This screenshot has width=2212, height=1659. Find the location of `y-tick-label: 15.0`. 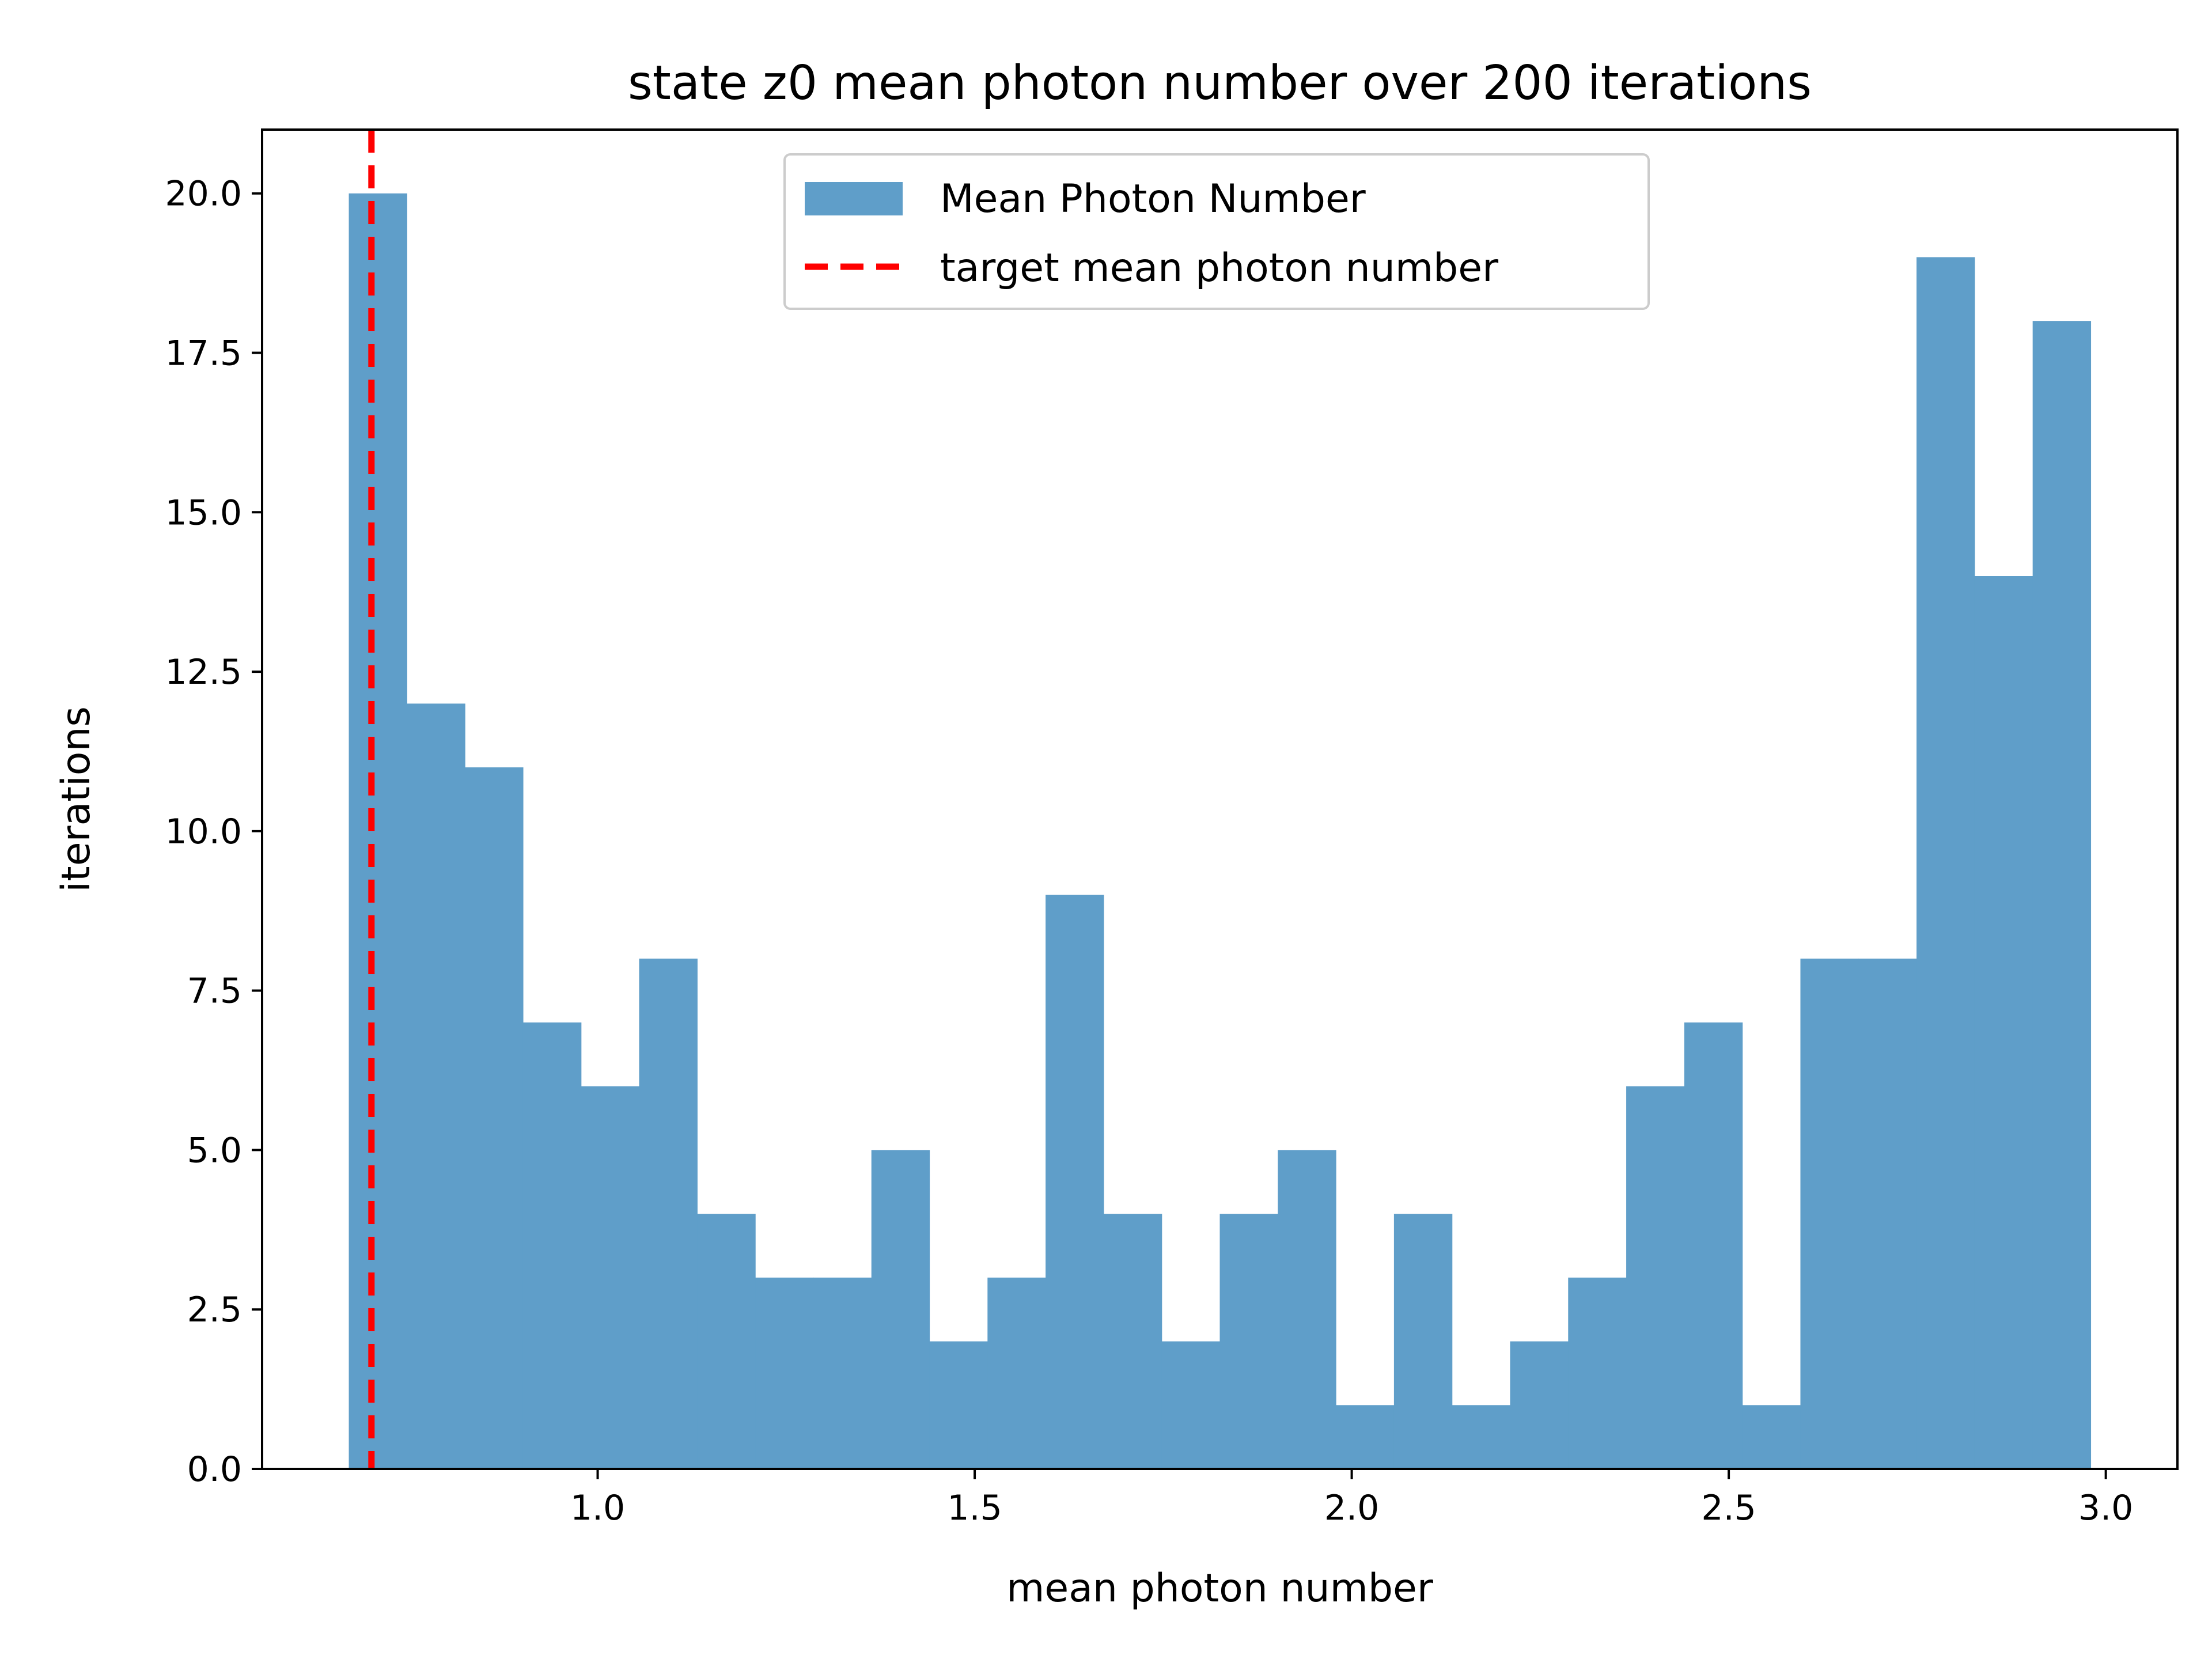

y-tick-label: 15.0 is located at coordinates (203, 513).